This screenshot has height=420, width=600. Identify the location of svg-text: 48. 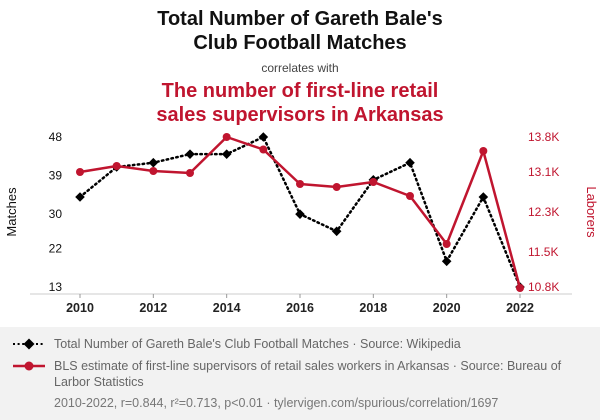
(56, 137).